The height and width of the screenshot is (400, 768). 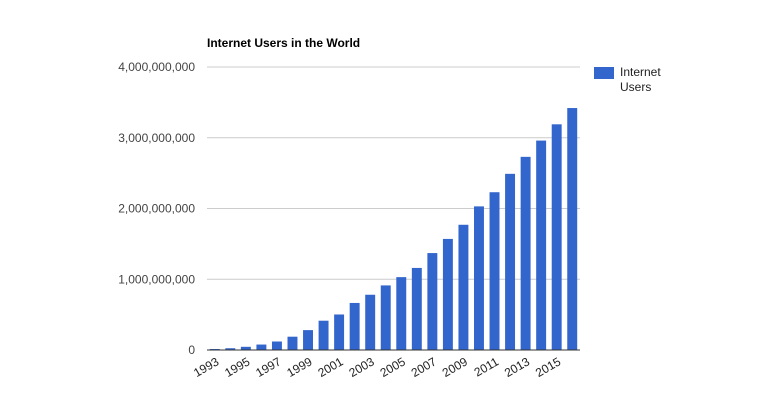 What do you see at coordinates (370, 322) in the screenshot?
I see `bar-2003` at bounding box center [370, 322].